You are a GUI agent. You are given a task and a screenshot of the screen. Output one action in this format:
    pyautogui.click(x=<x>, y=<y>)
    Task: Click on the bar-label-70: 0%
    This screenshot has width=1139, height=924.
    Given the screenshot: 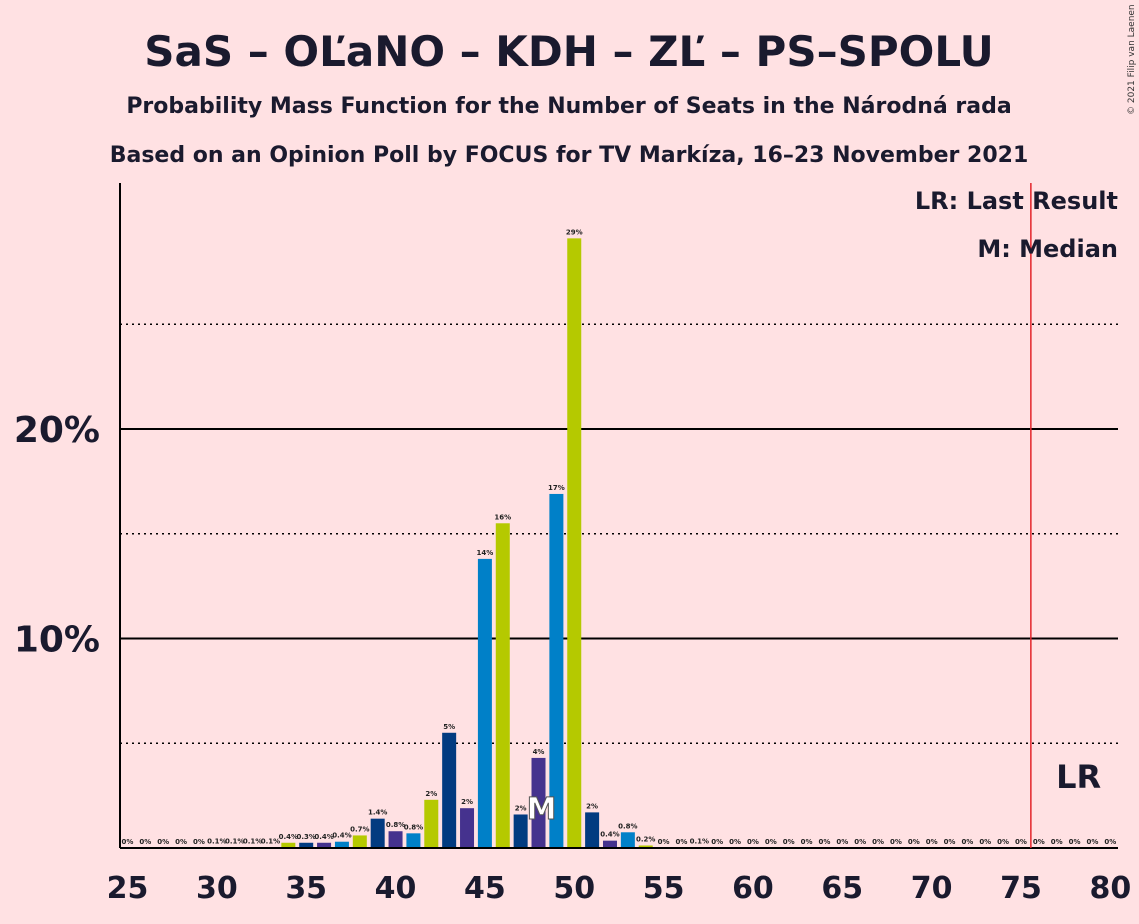 What is the action you would take?
    pyautogui.click(x=932, y=842)
    